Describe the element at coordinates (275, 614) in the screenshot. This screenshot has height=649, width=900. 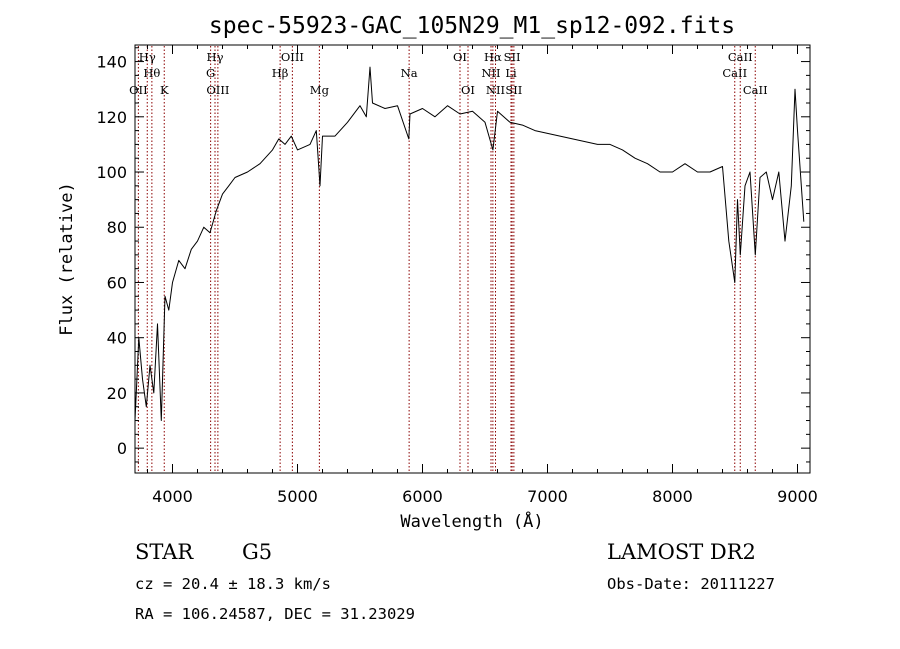
I see `sky-coordinates: RA = 106.24587, DEC = 31.23029` at that location.